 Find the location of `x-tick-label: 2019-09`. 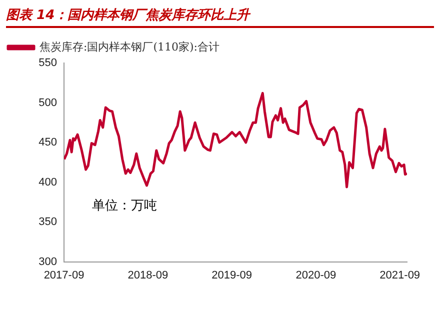

x-tick-label: 2019-09 is located at coordinates (232, 275).